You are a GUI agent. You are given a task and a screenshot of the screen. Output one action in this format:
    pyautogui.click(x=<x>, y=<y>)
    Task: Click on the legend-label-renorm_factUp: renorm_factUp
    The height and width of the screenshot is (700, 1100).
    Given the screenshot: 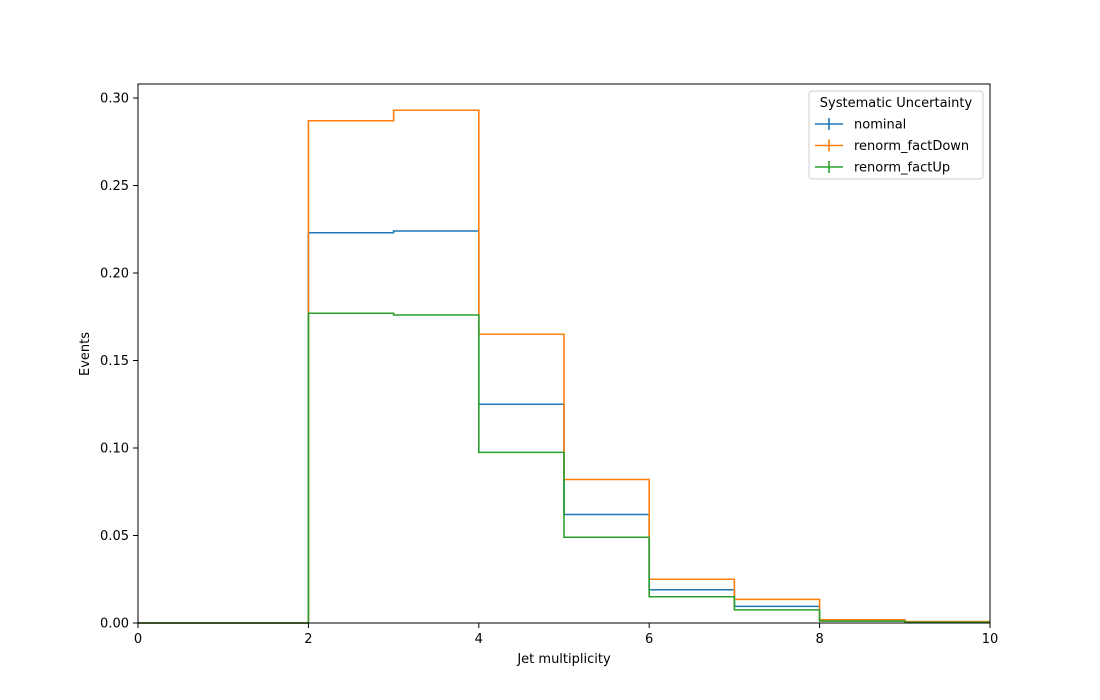 What is the action you would take?
    pyautogui.click(x=902, y=168)
    